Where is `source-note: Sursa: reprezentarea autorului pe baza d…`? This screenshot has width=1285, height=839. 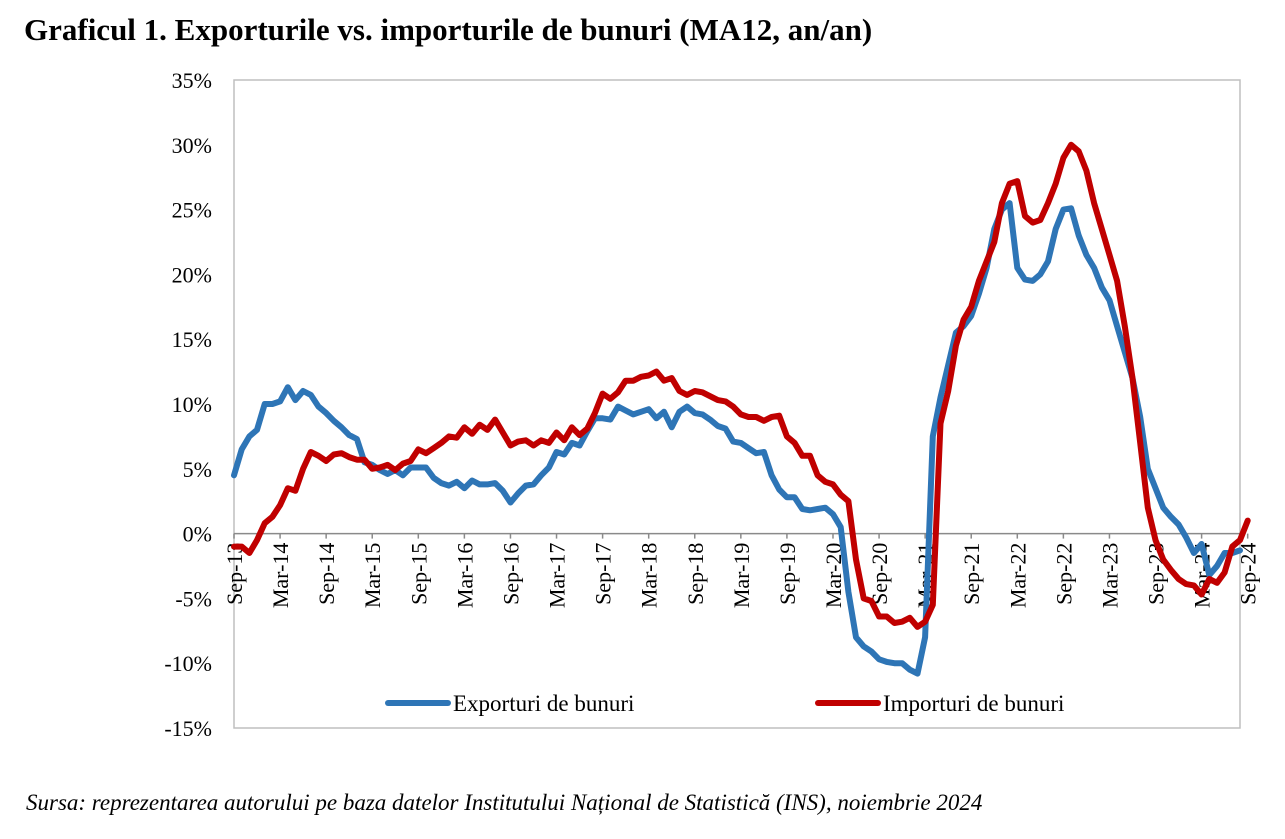
source-note: Sursa: reprezentarea autorului pe baza d… is located at coordinates (504, 802).